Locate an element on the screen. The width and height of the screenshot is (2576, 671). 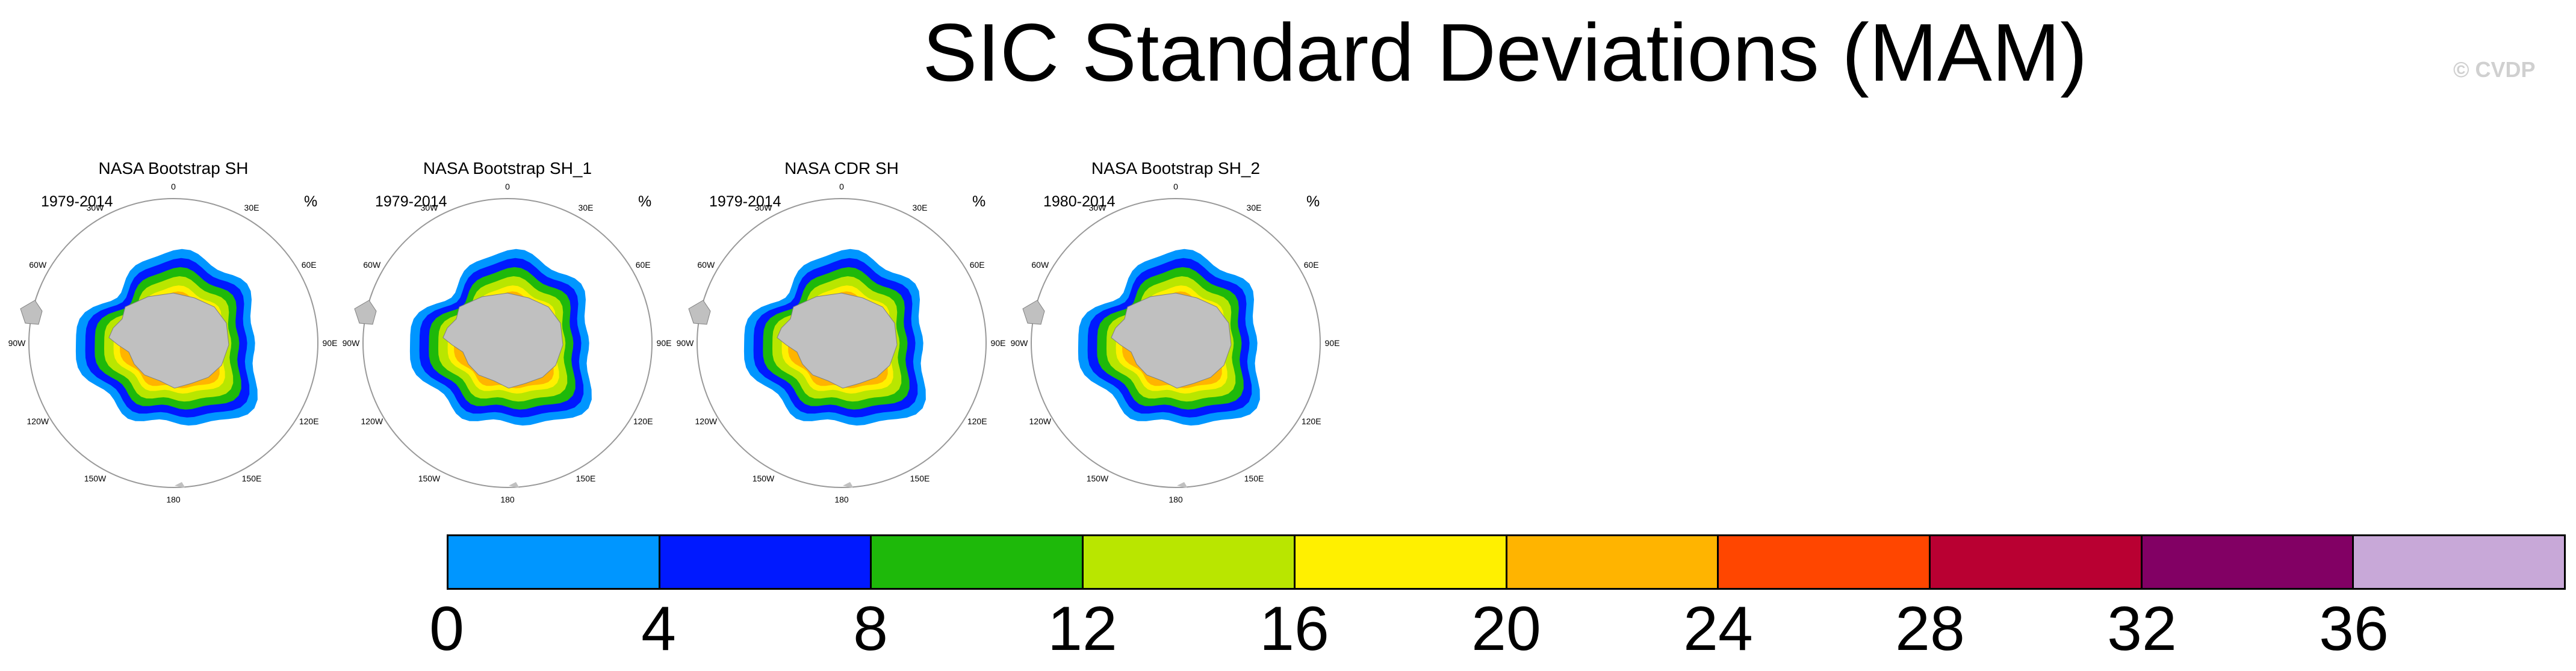
panel-title: NASA Bootstrap SH is located at coordinates (173, 168).